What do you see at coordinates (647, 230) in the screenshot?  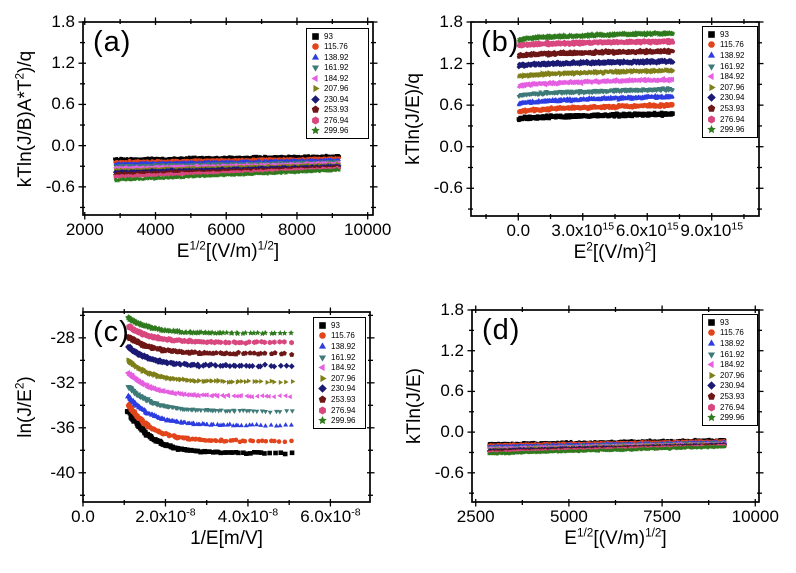 I see `x-tick-label: 6.0x10¹⁵` at bounding box center [647, 230].